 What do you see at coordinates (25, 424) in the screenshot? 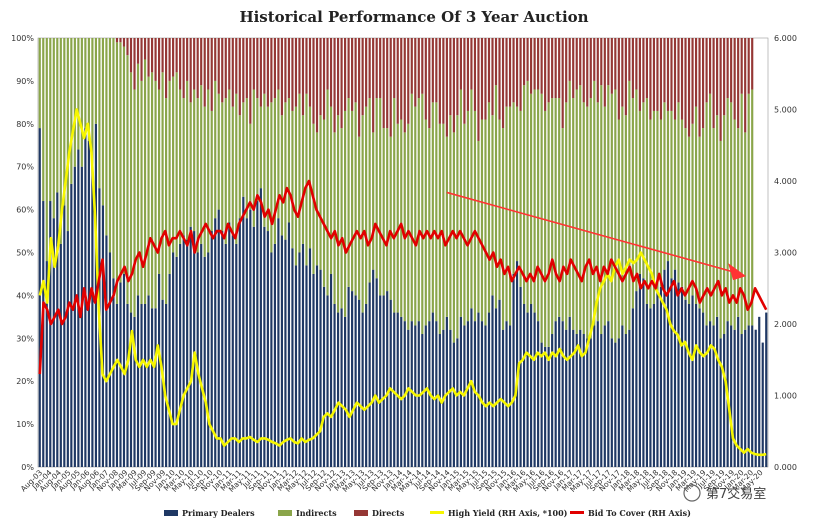
I see `y-left-tick-label: 10%` at bounding box center [25, 424].